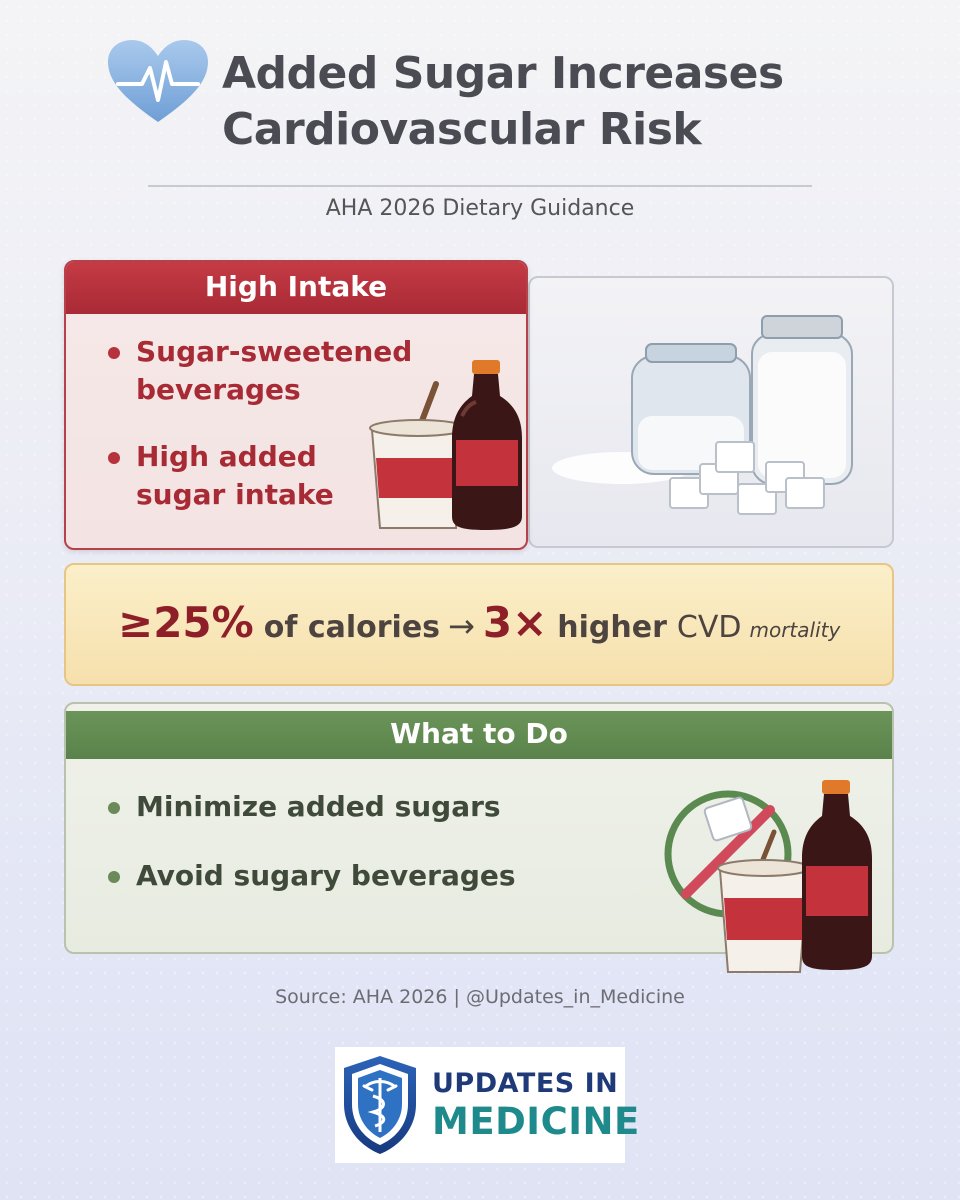 Image resolution: width=960 pixels, height=1200 pixels. I want to click on cvd-label: CVD, so click(709, 627).